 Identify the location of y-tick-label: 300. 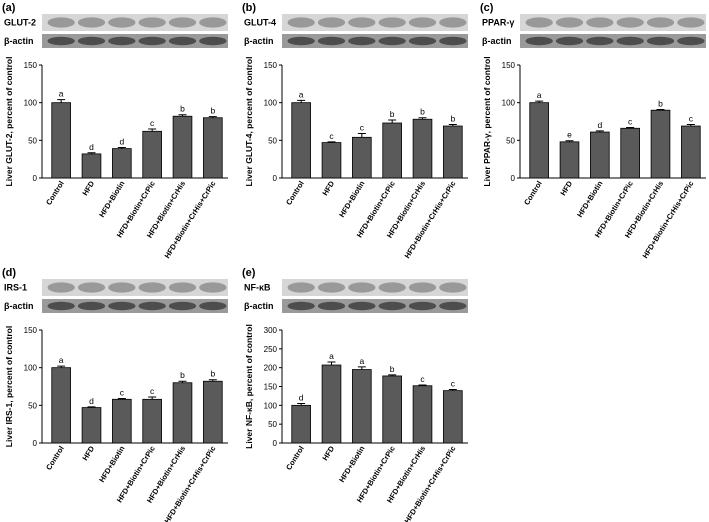
(271, 330).